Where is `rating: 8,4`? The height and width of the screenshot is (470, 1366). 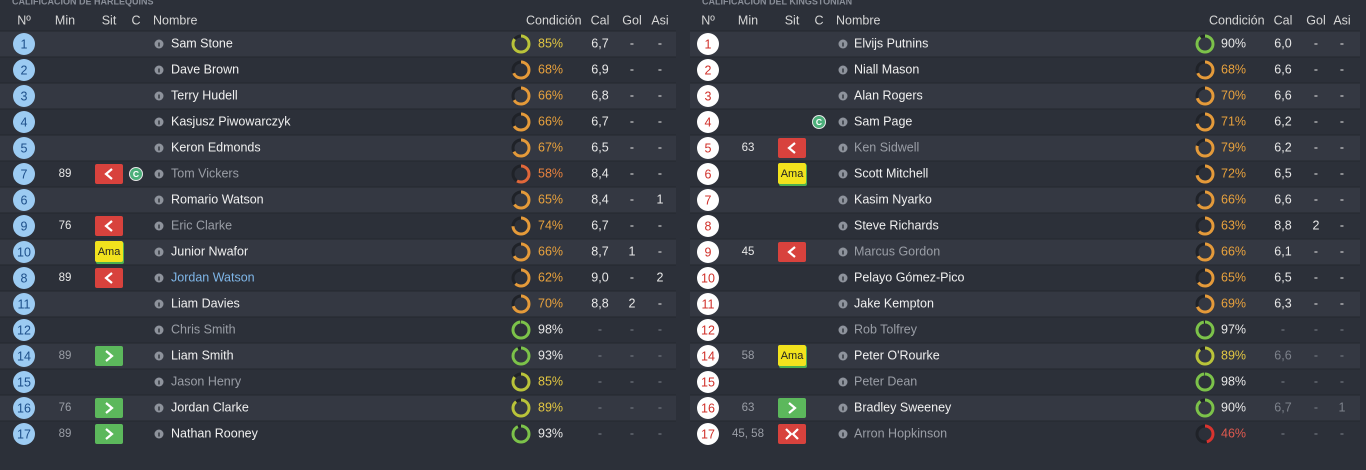 rating: 8,4 is located at coordinates (599, 199).